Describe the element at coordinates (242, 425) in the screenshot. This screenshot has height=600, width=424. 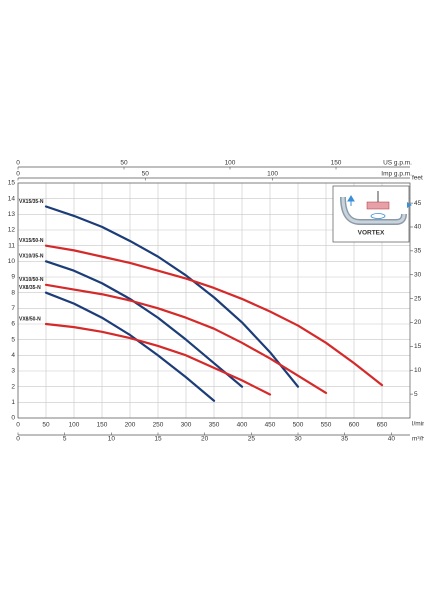
I see `x-tick-label: 400` at that location.